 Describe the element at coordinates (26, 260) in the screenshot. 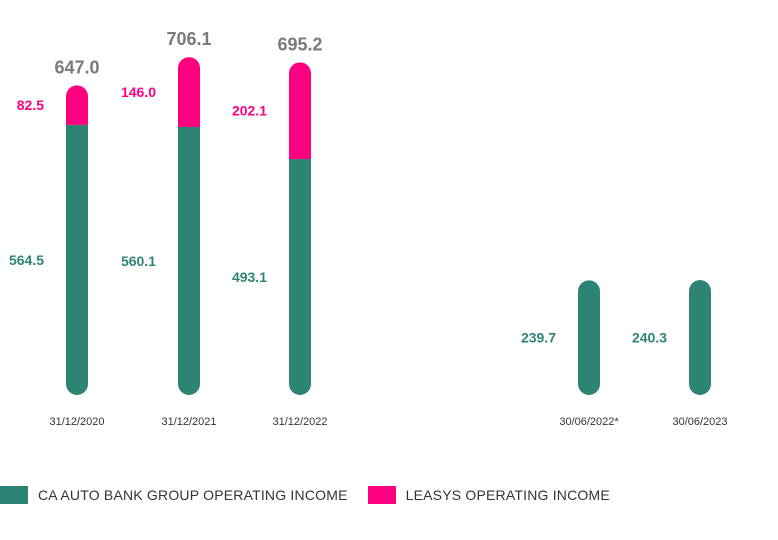

I see `value-label-ca-auto-bank-0: 564.5` at that location.